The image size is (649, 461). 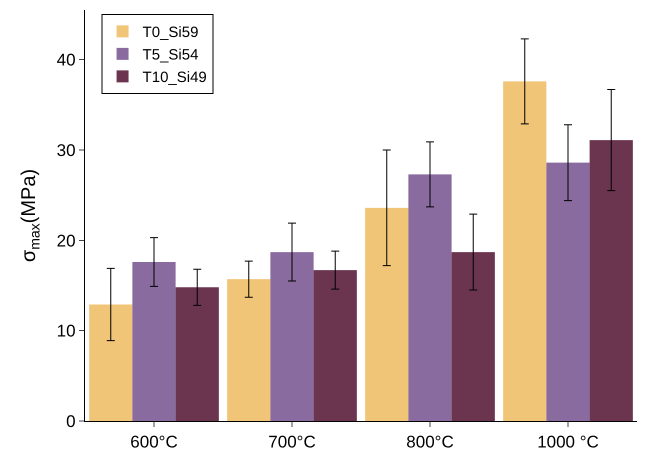 I want to click on y-tick-label: 0, so click(x=71, y=421).